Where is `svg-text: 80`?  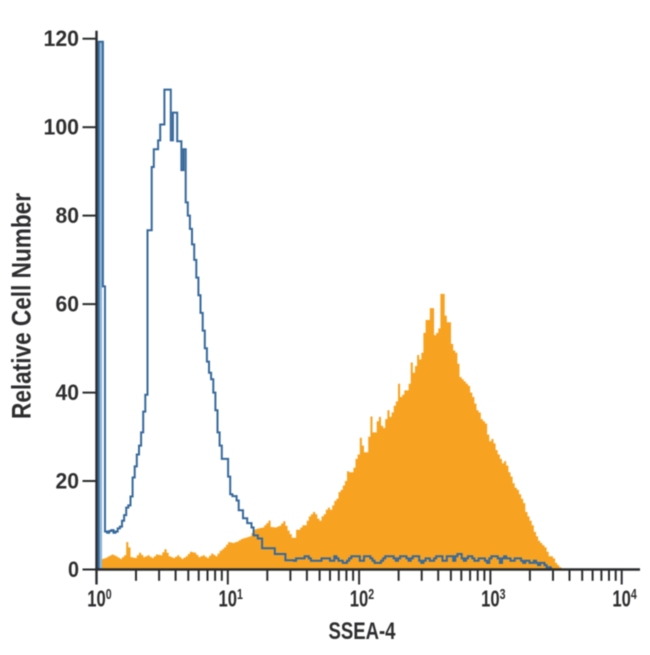 svg-text: 80 is located at coordinates (68, 215).